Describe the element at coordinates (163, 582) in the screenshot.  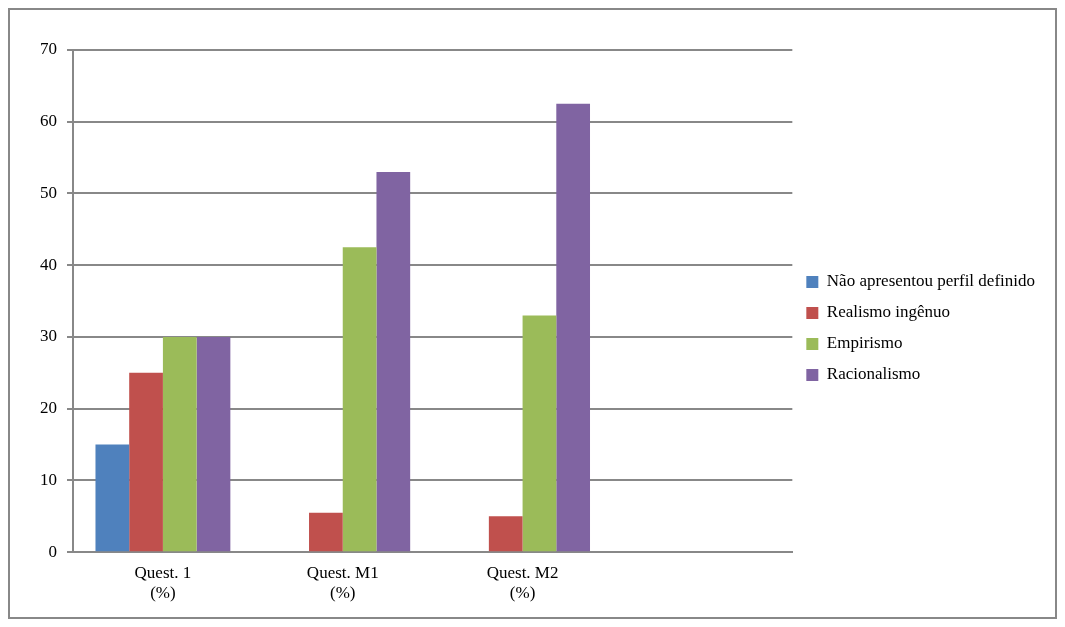
I see `x-tick-label: Quest. 1 (%)` at that location.